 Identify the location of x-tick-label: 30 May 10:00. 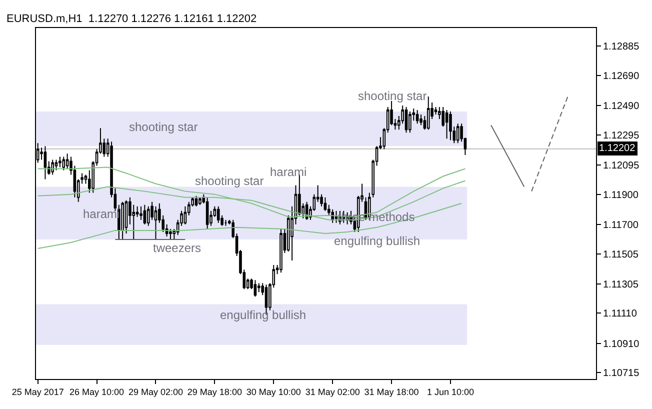
(273, 391).